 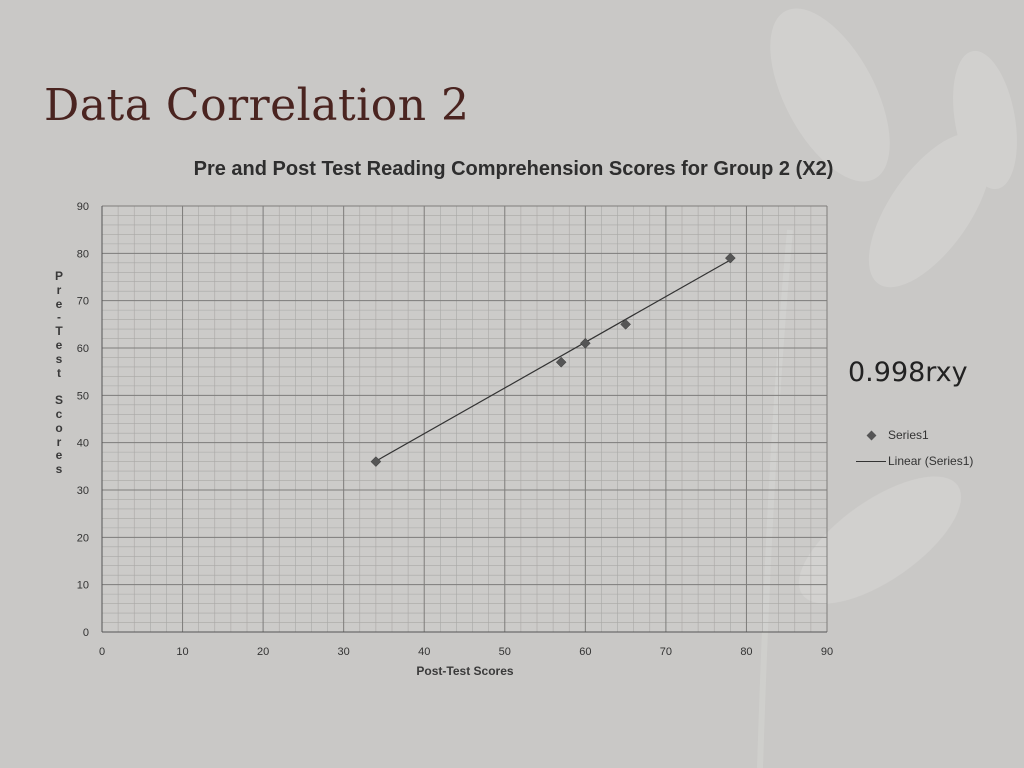 What do you see at coordinates (908, 435) in the screenshot?
I see `legend-label-series1: Series1` at bounding box center [908, 435].